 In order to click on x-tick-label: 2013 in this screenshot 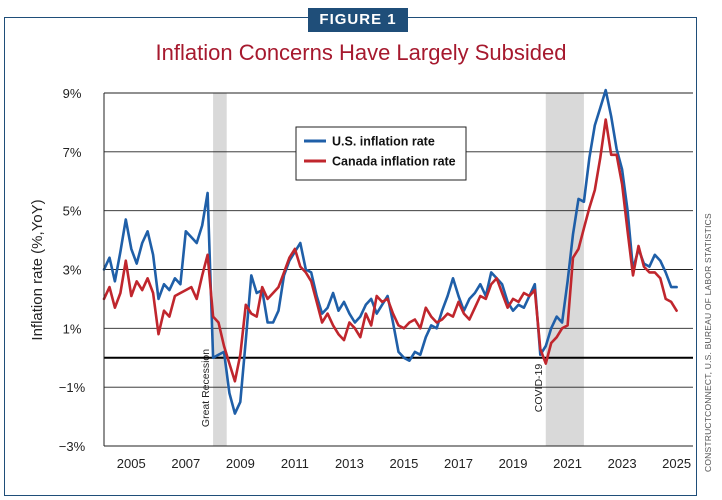, I will do `click(349, 463)`.